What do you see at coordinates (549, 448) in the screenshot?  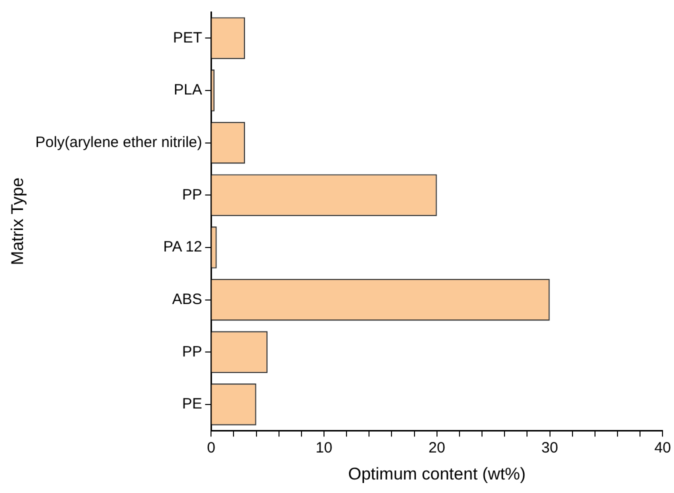 I see `x-tick-label: 30` at bounding box center [549, 448].